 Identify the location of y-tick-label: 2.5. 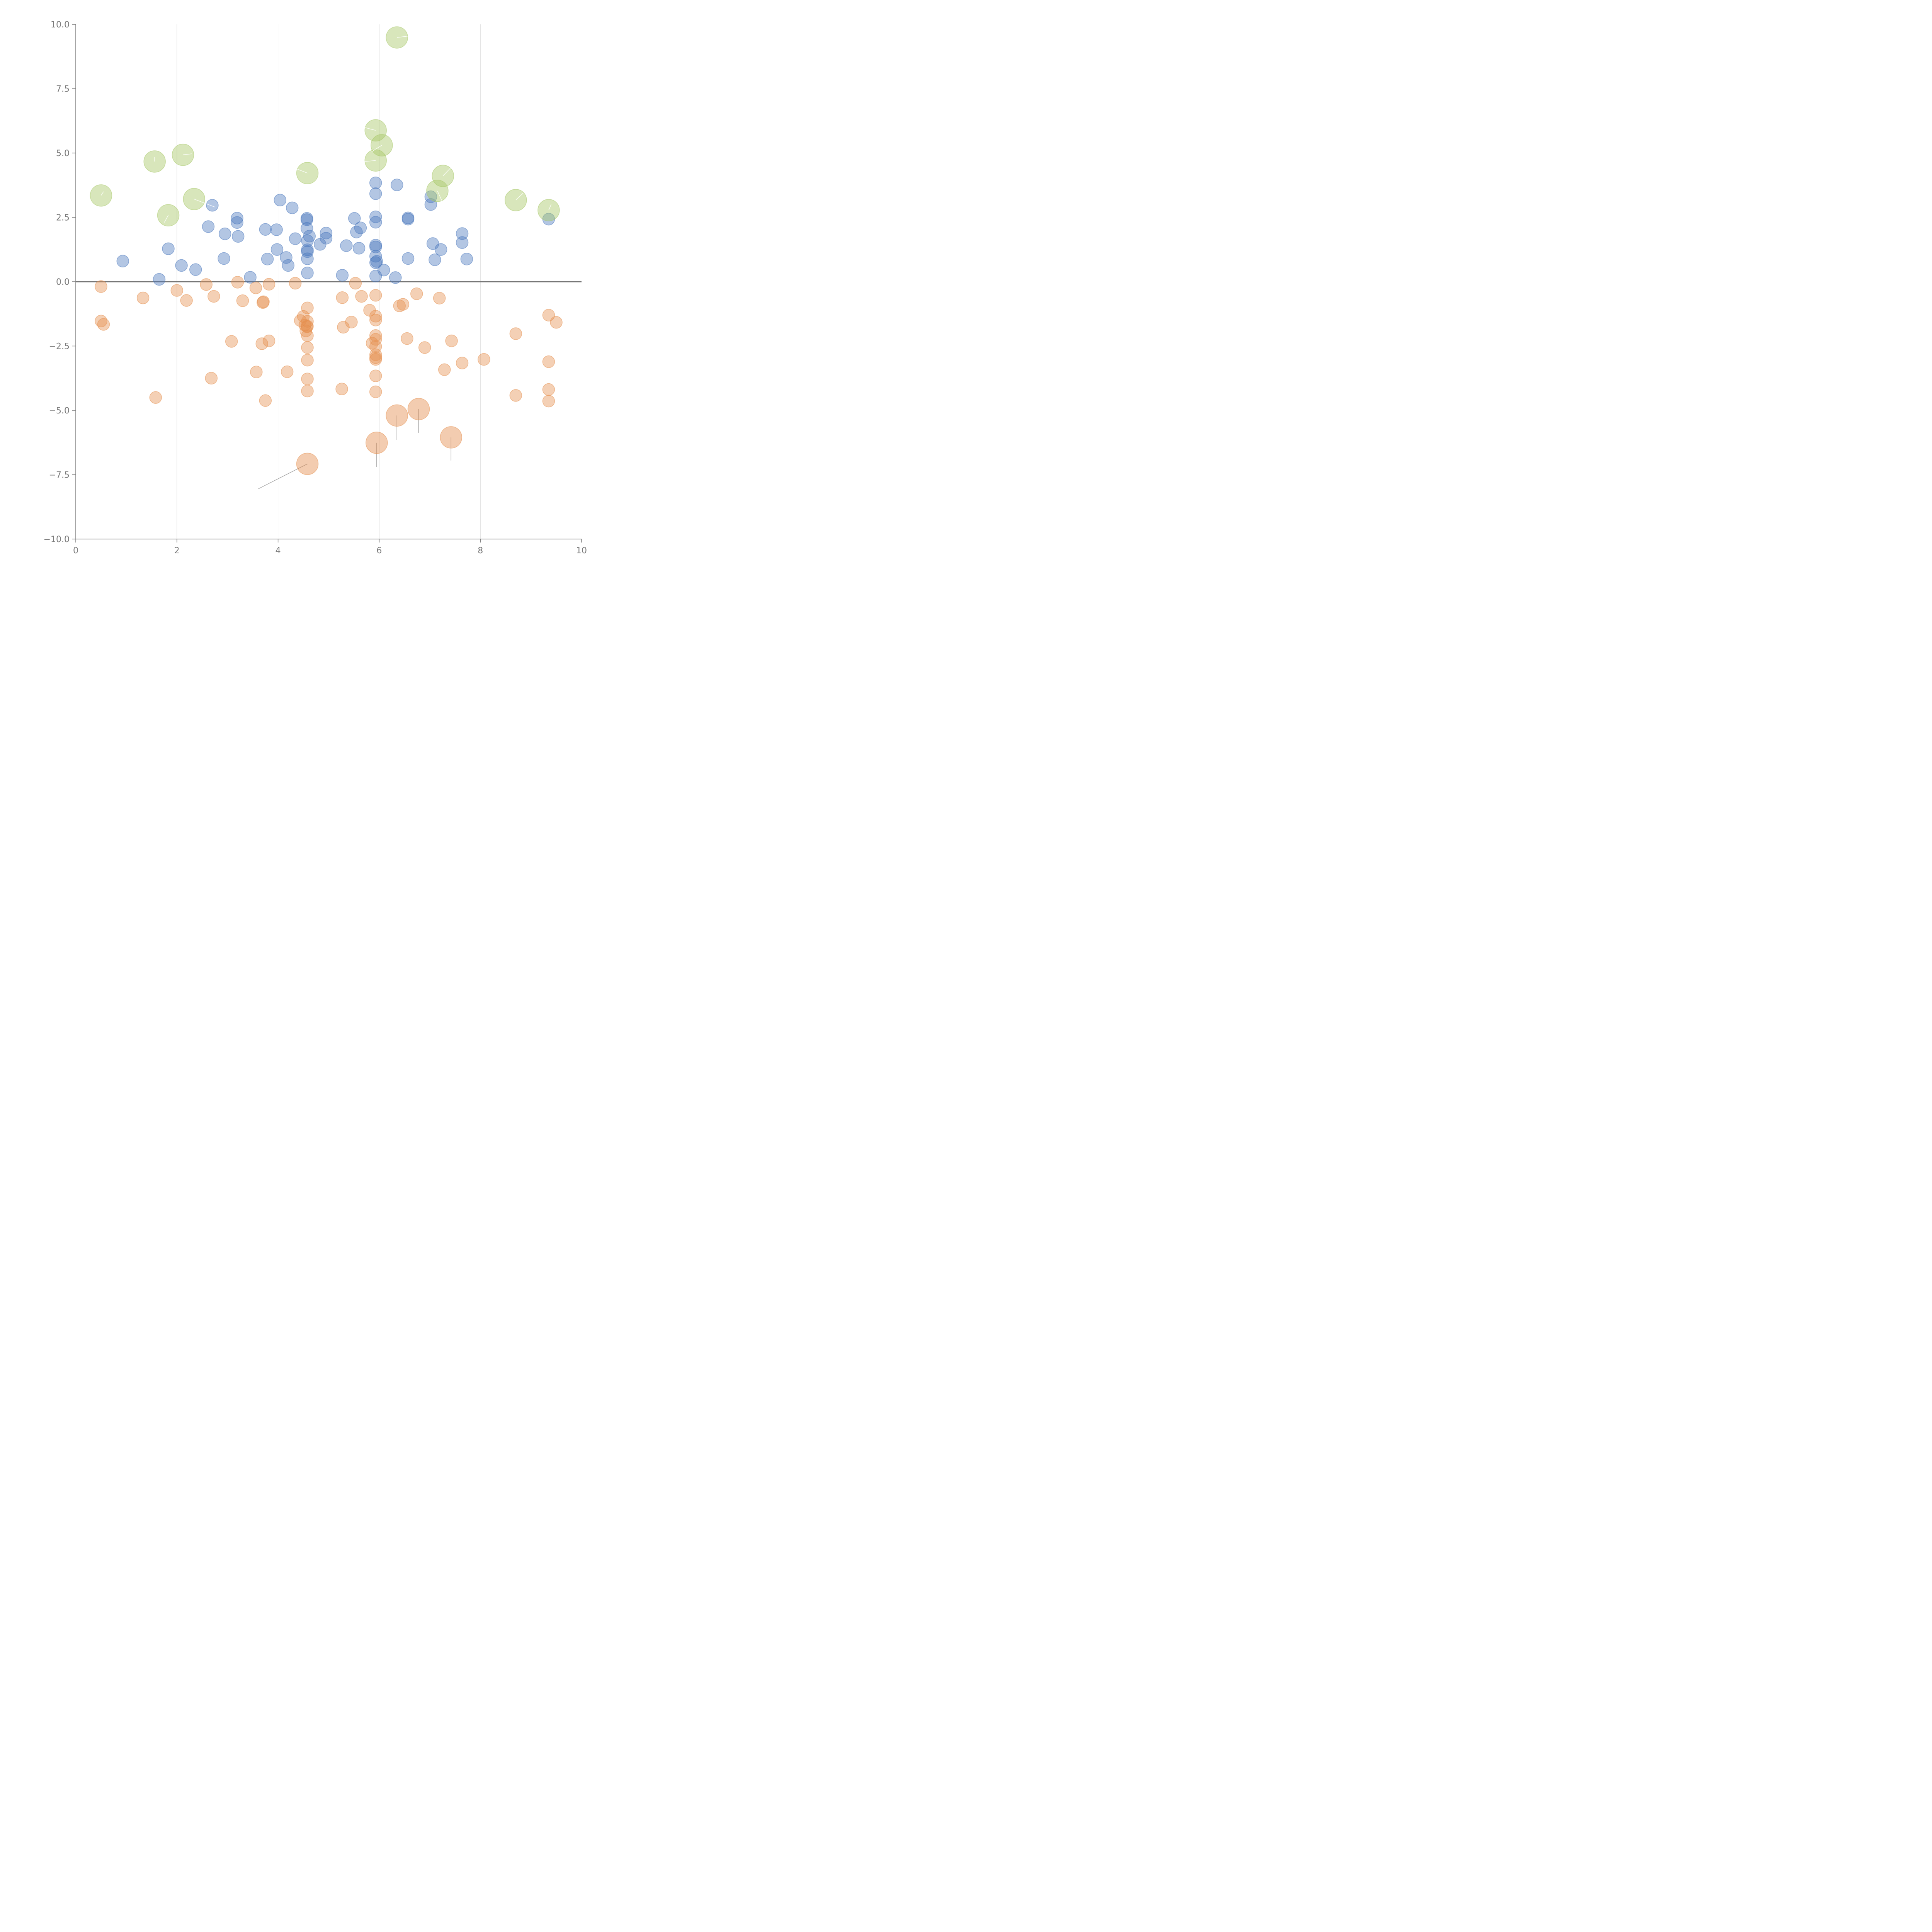
(63, 218).